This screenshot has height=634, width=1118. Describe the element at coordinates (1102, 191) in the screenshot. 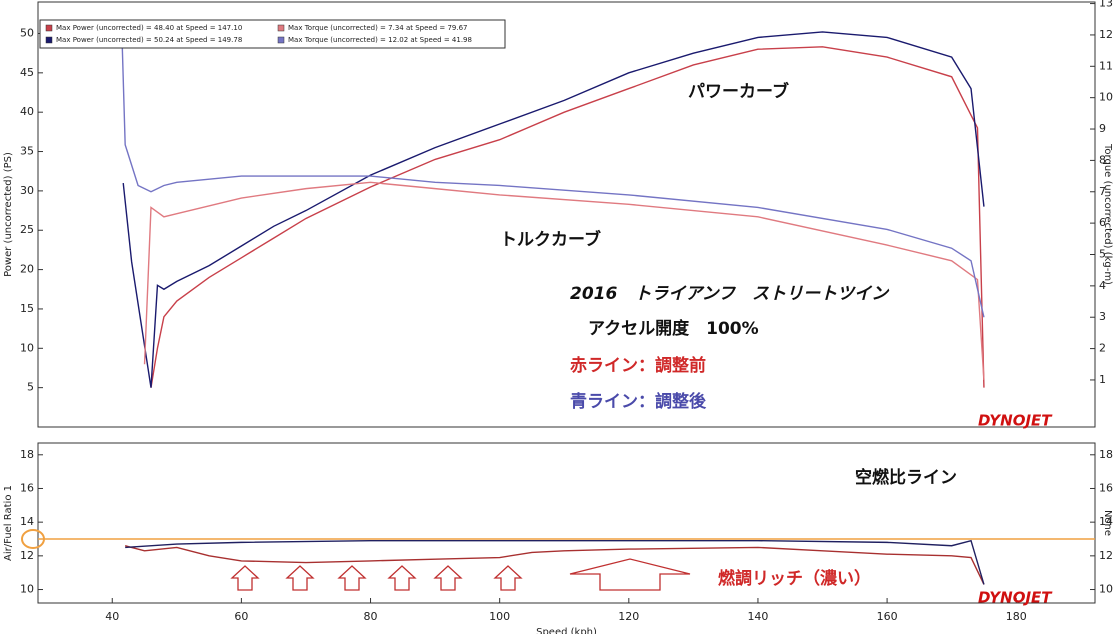

I see `y2-tick-label: 7` at that location.